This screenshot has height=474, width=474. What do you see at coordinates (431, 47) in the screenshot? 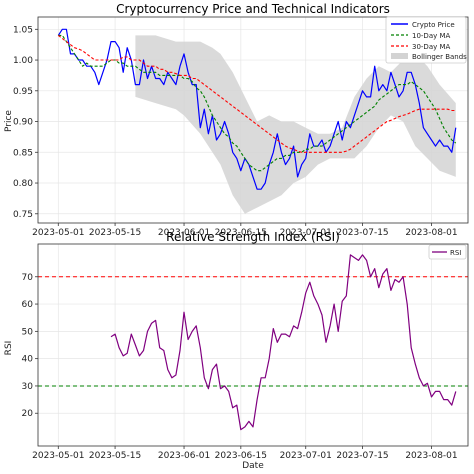
I see `legend-label-30day-ma: 30-Day MA` at bounding box center [431, 47].